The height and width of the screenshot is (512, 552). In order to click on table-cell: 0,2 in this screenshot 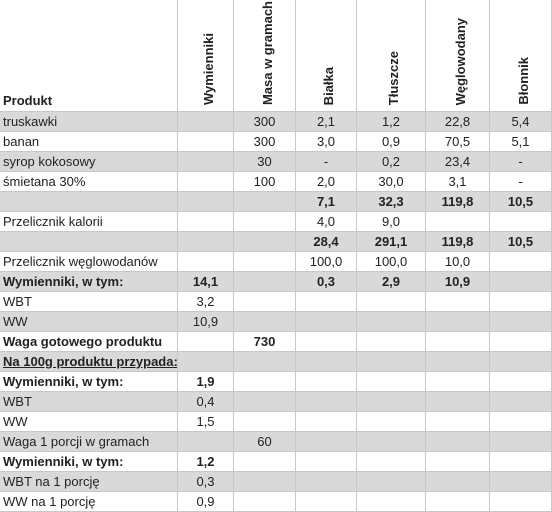, I will do `click(391, 162)`.